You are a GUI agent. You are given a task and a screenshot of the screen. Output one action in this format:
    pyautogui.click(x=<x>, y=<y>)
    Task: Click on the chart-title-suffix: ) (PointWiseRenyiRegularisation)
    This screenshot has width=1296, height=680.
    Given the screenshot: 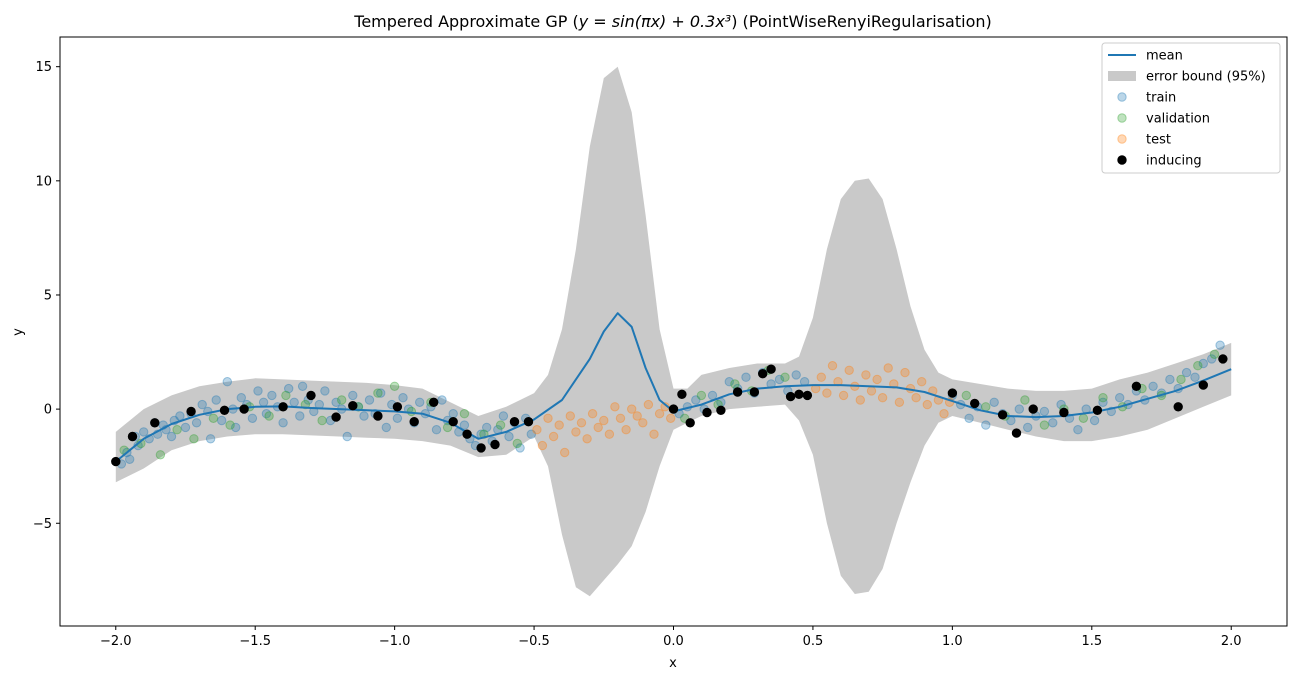 What is the action you would take?
    pyautogui.click(x=861, y=21)
    